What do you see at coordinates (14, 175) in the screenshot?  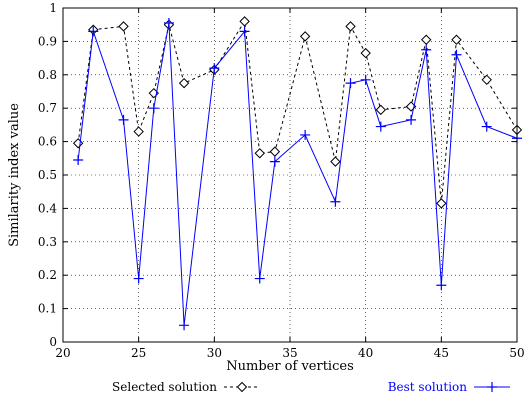 I see `y-axis-label: Similarity index value` at bounding box center [14, 175].